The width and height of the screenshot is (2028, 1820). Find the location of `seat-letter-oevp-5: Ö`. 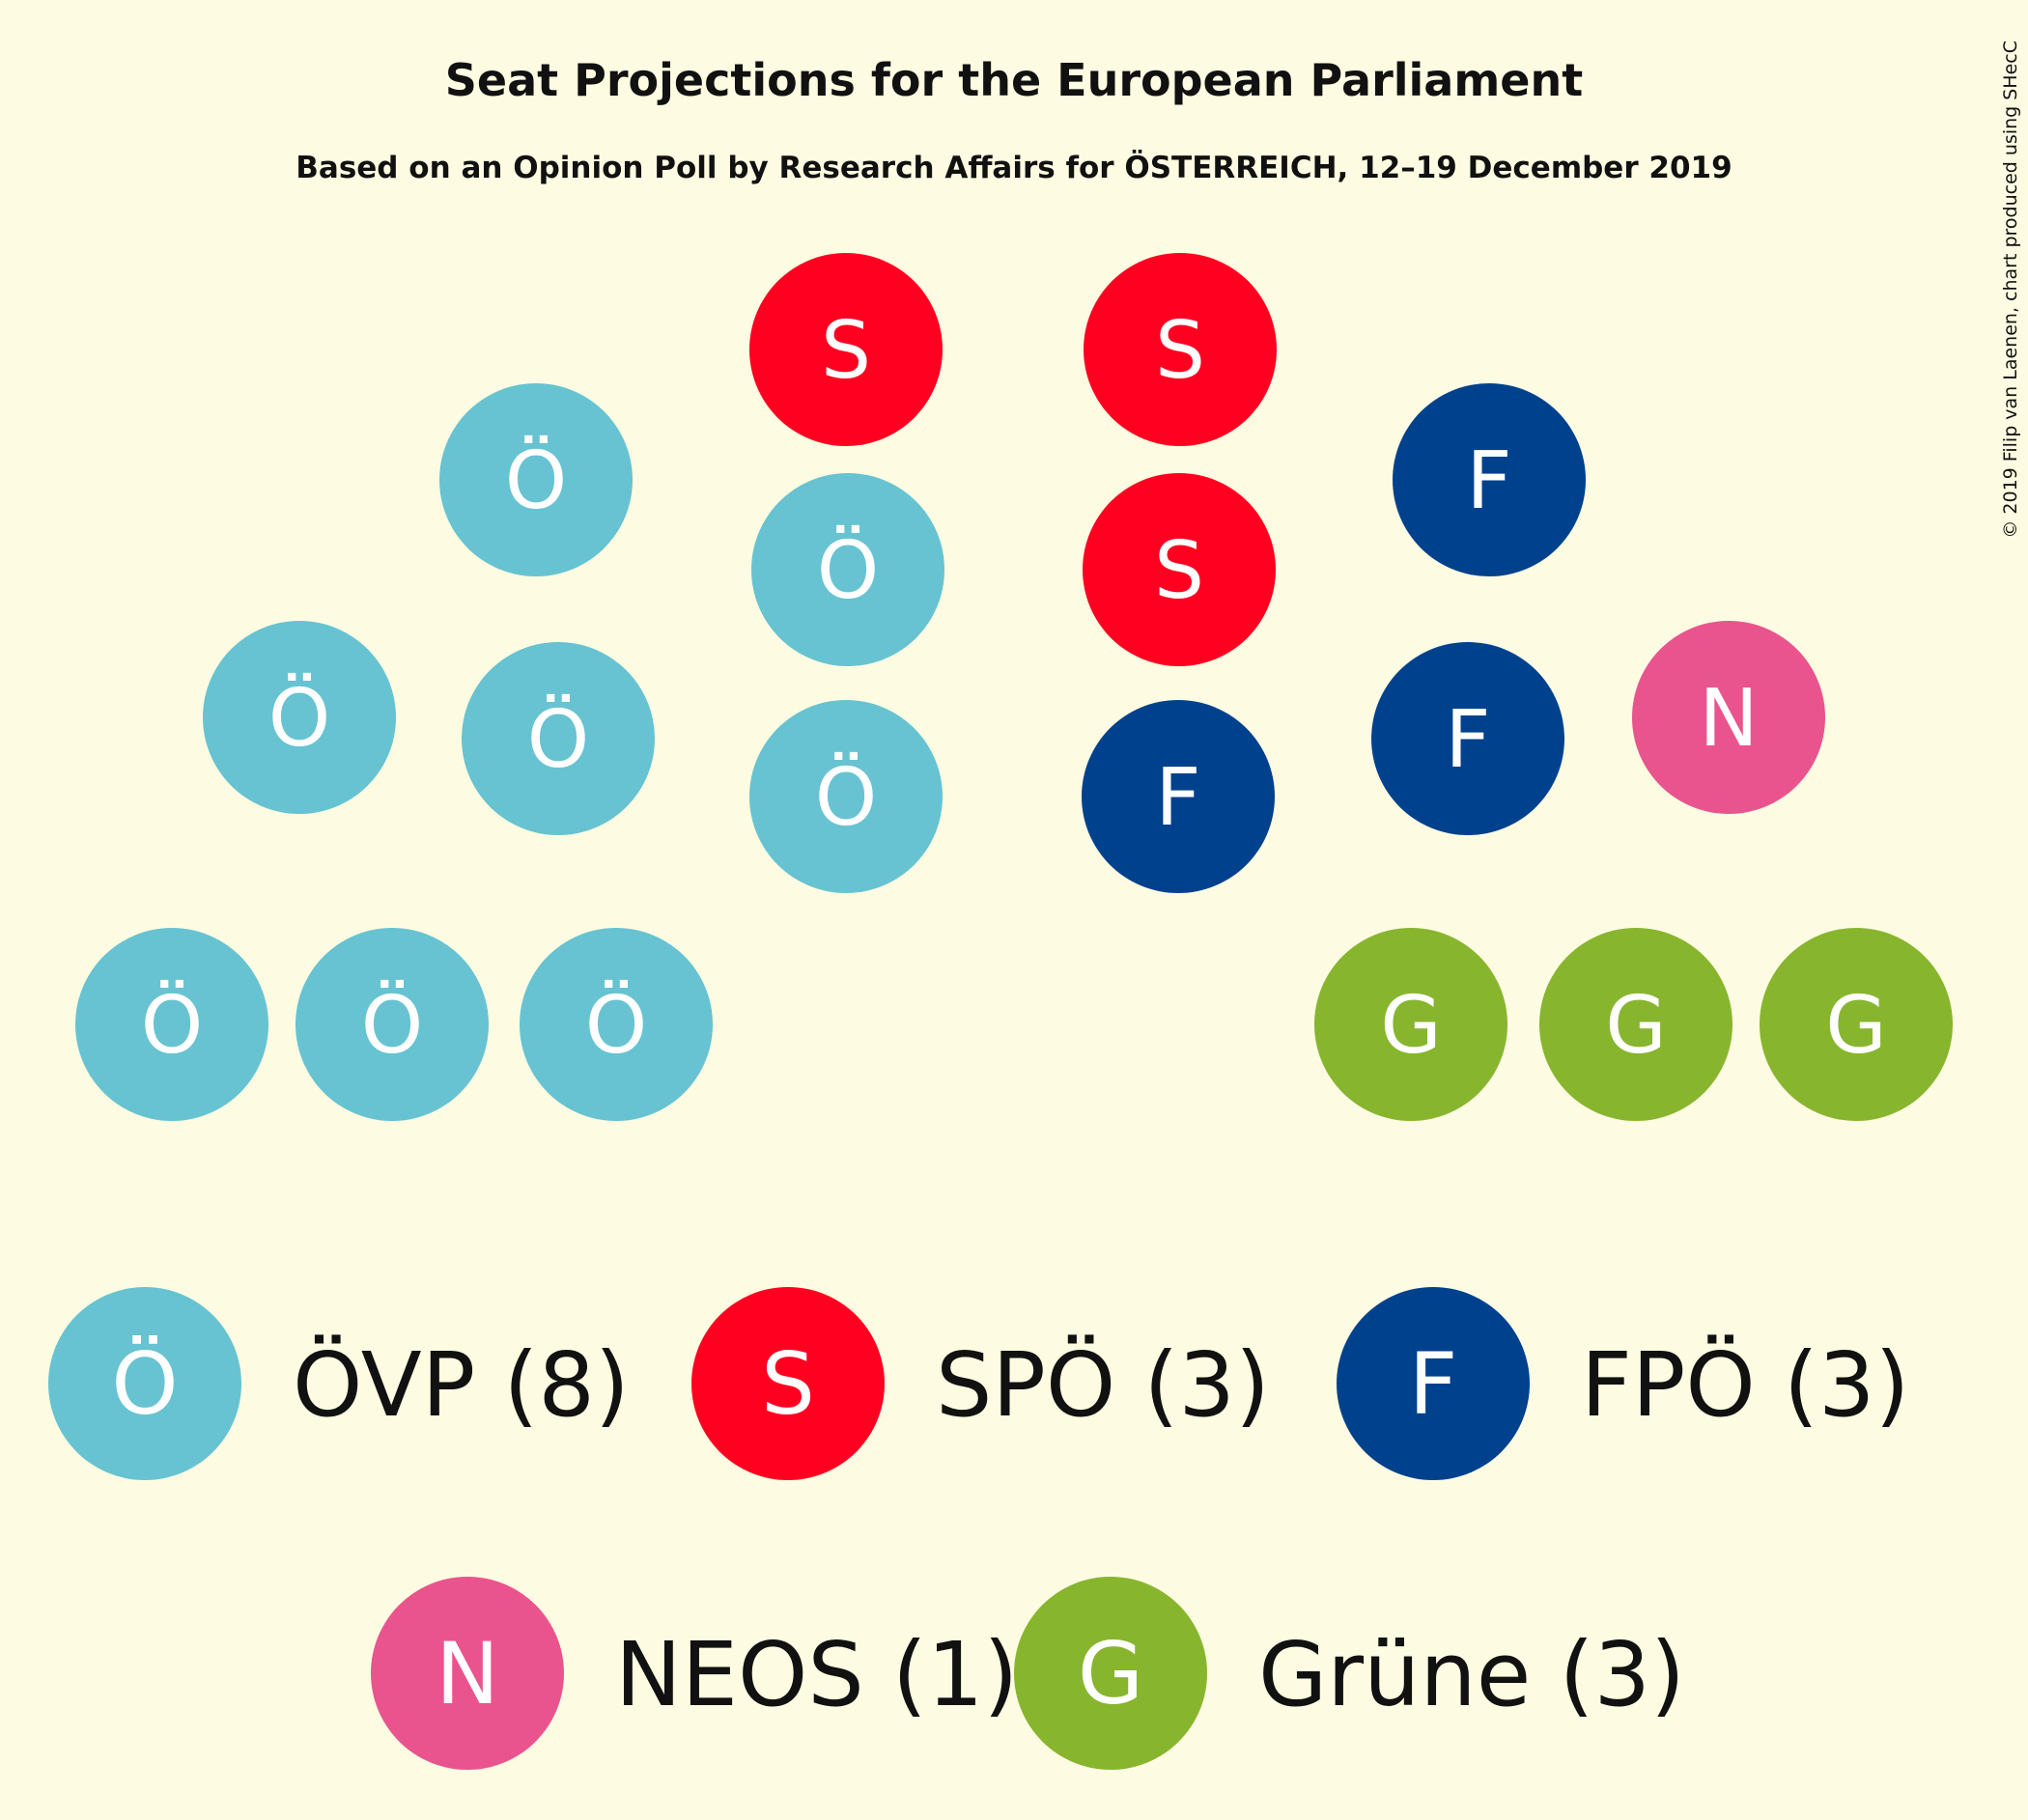

seat-letter-oevp-5: Ö is located at coordinates (558, 740).